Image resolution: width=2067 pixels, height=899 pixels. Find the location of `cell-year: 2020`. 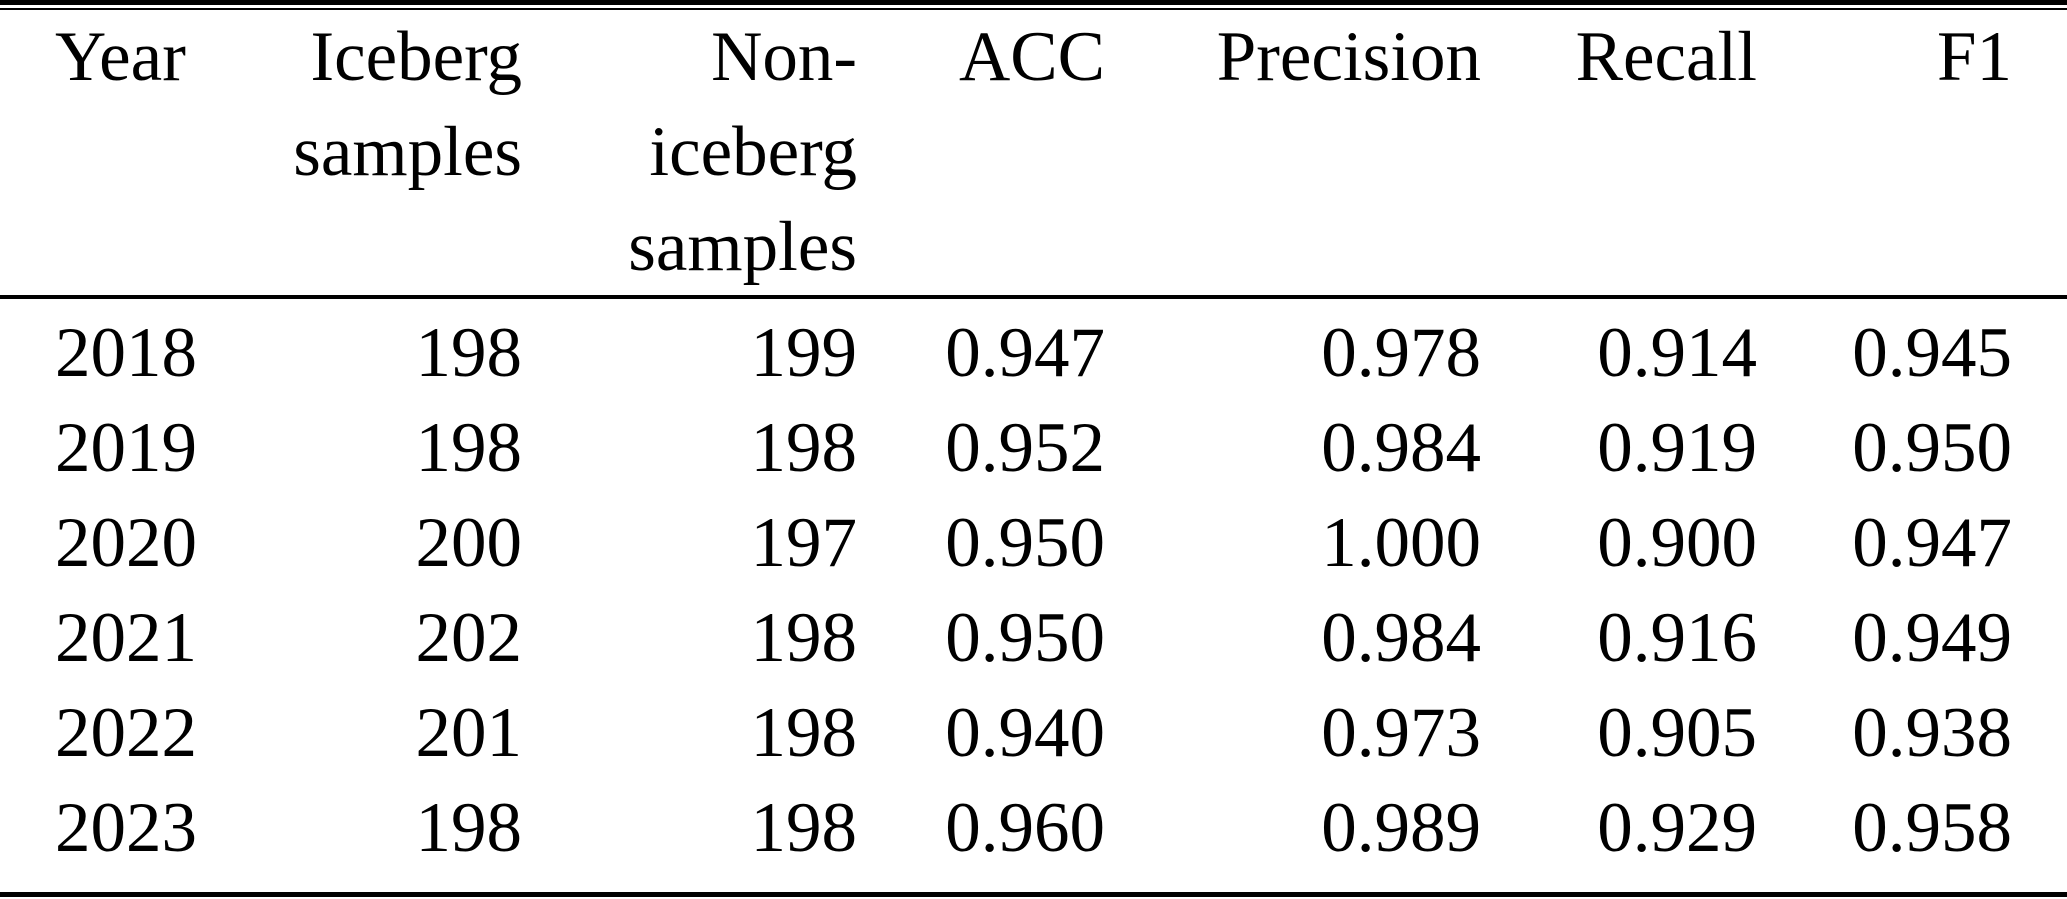

cell-year: 2020 is located at coordinates (126, 543).